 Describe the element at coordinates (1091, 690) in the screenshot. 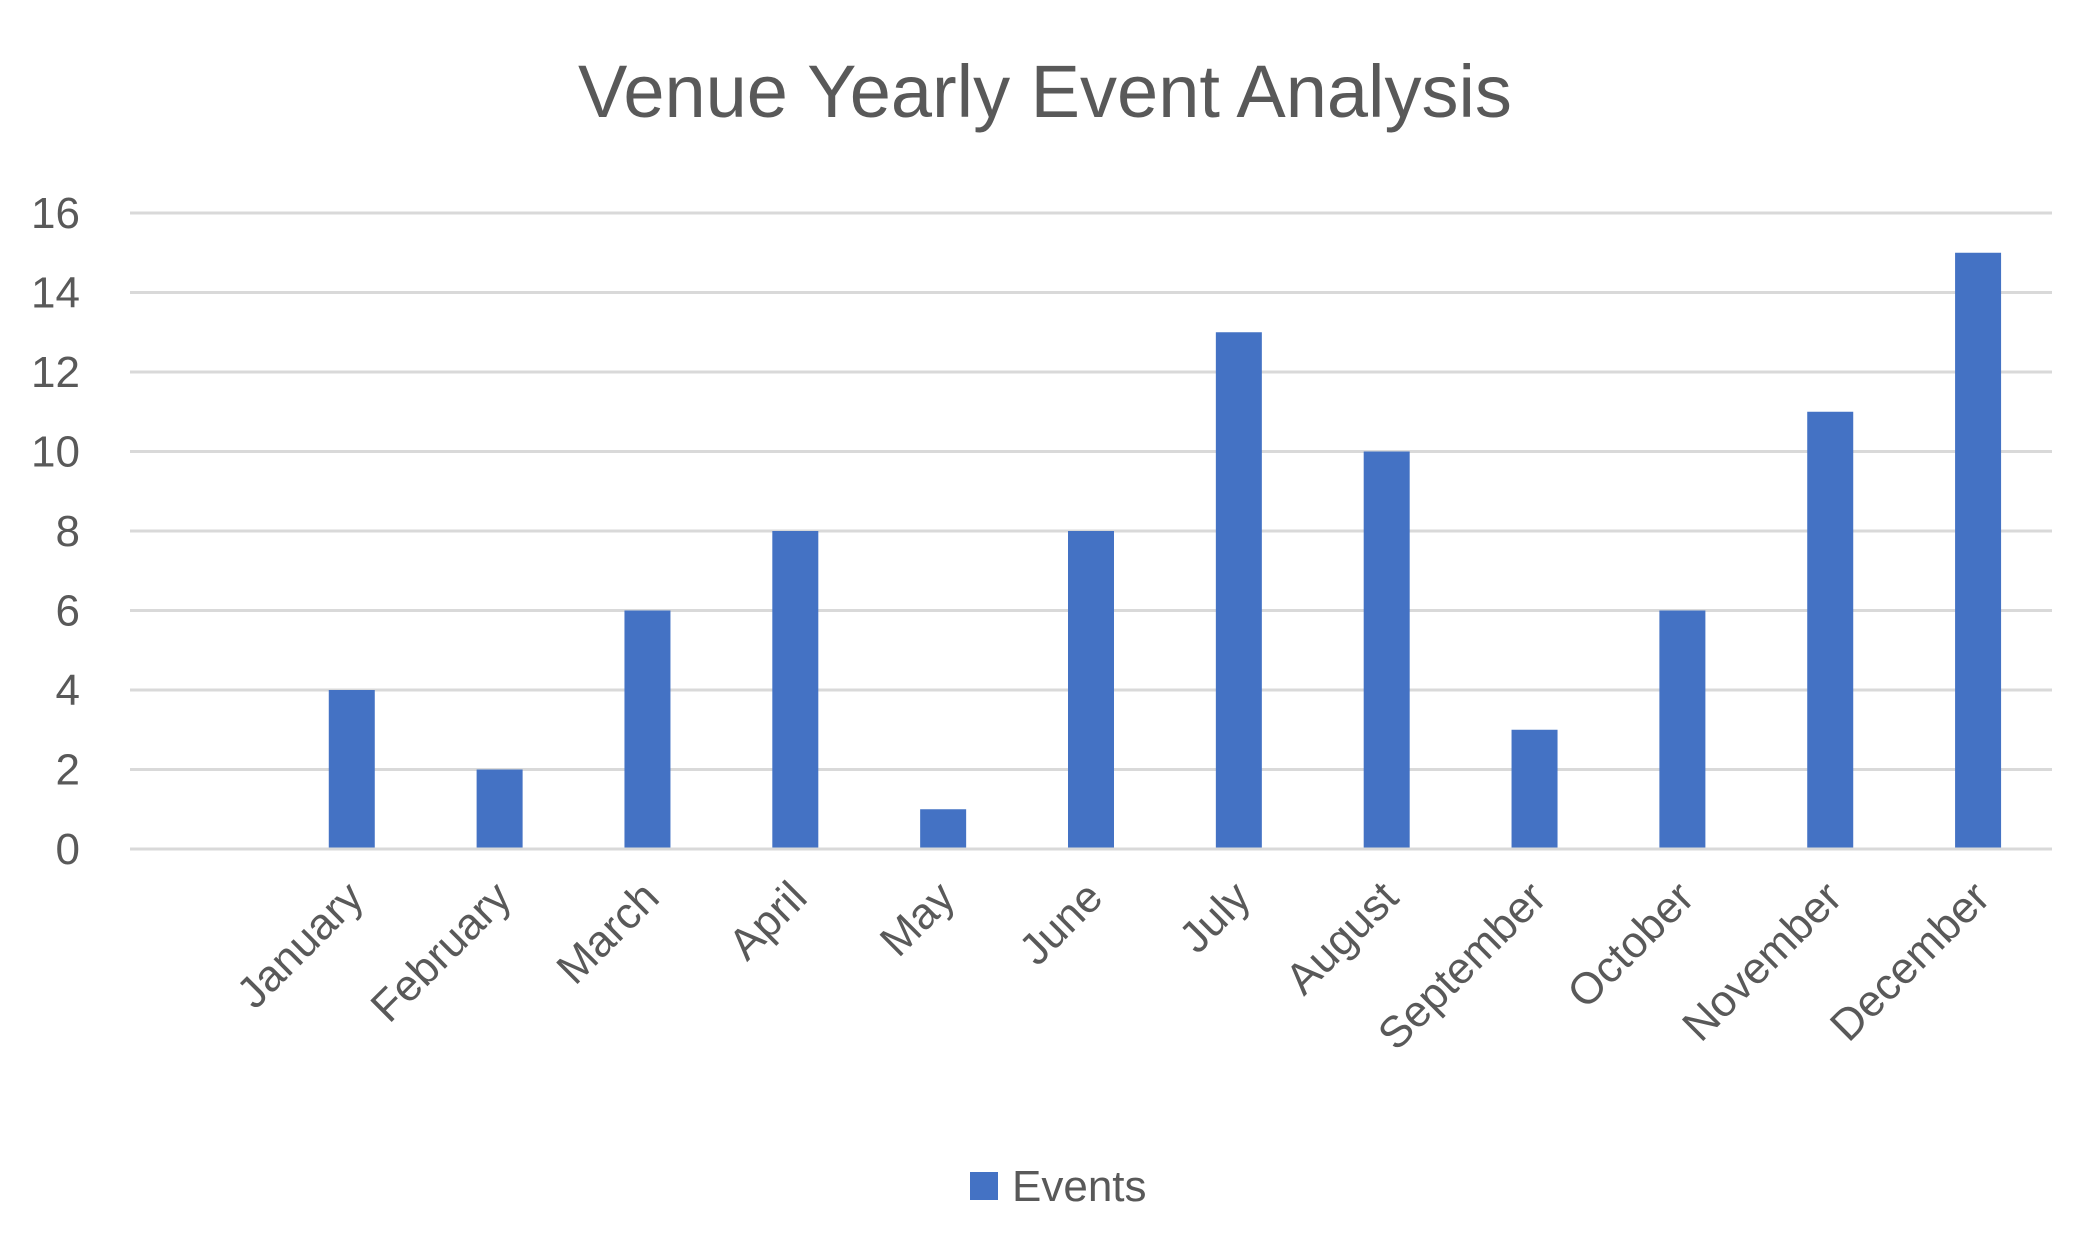

I see `bar-june` at that location.